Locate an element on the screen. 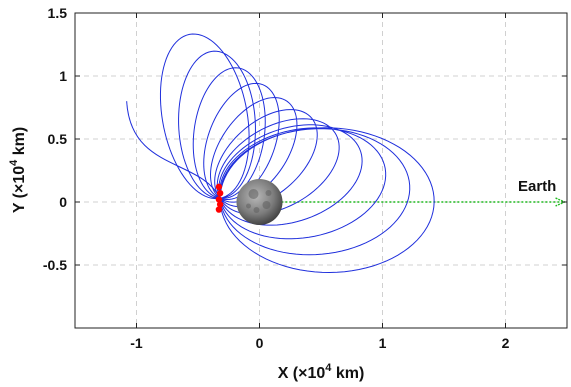  x-axis-title-end: km) is located at coordinates (347, 373).